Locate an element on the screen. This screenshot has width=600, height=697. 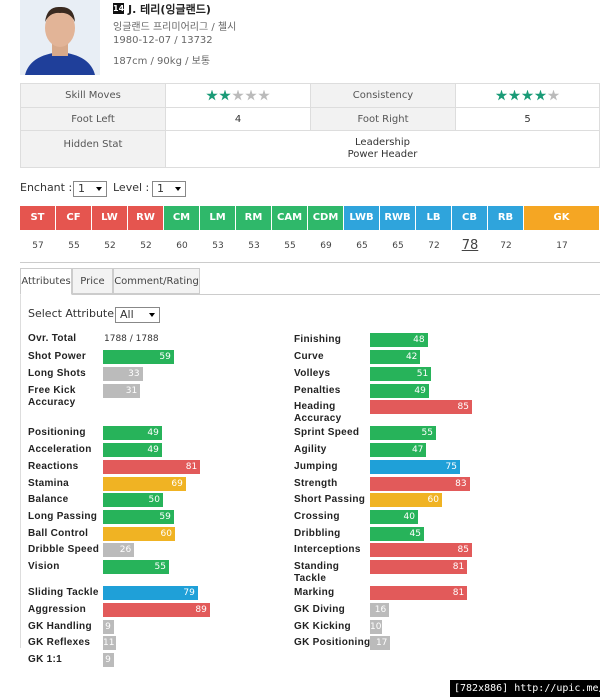
tab: Price is located at coordinates (92, 281).